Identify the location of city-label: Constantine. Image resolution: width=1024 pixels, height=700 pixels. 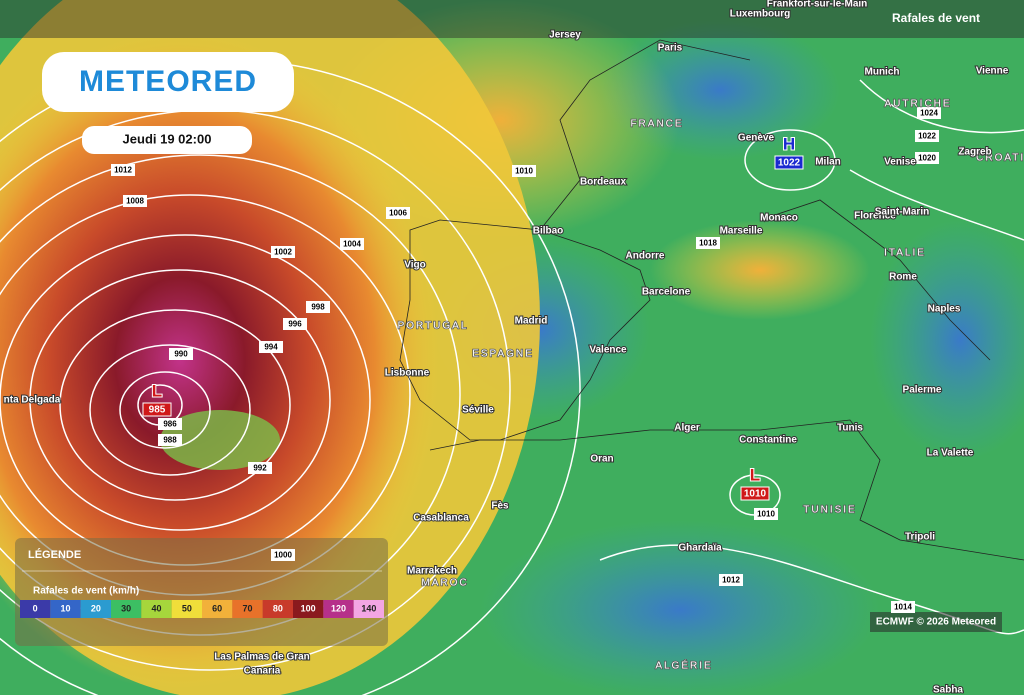
(768, 440).